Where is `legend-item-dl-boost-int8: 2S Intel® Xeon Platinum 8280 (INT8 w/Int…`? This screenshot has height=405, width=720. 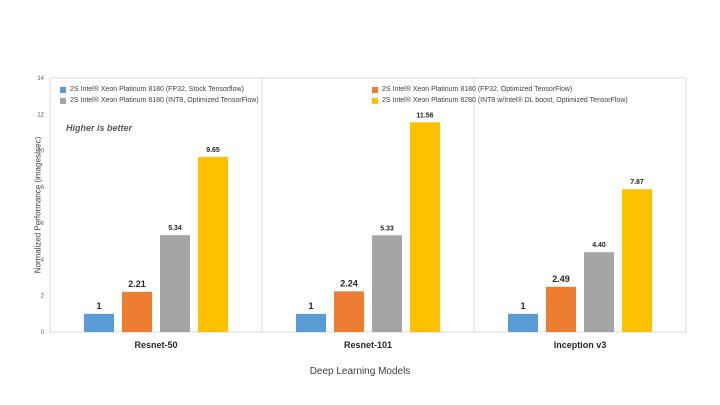 legend-item-dl-boost-int8: 2S Intel® Xeon Platinum 8280 (INT8 w/Int… is located at coordinates (500, 100).